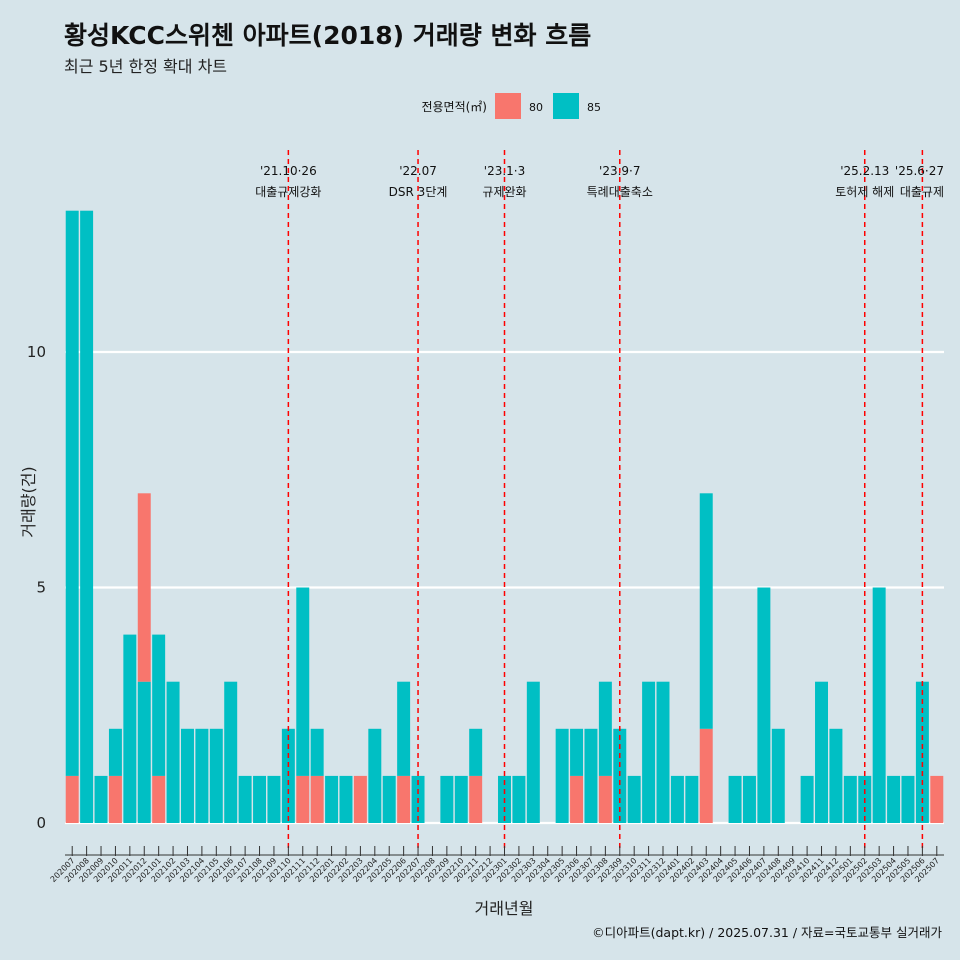 This screenshot has width=960, height=960. Describe the element at coordinates (454, 107) in the screenshot. I see `legend-title: 전용면적(㎡)` at that location.